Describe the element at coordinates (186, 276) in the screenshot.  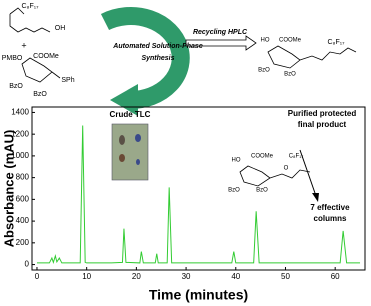
I see `x-tick-label: 30` at that location.